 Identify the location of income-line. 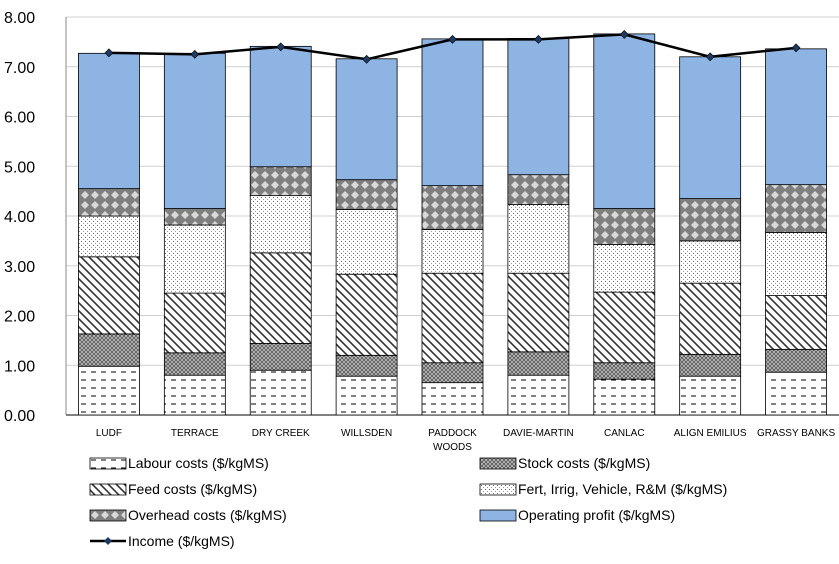
(452, 46).